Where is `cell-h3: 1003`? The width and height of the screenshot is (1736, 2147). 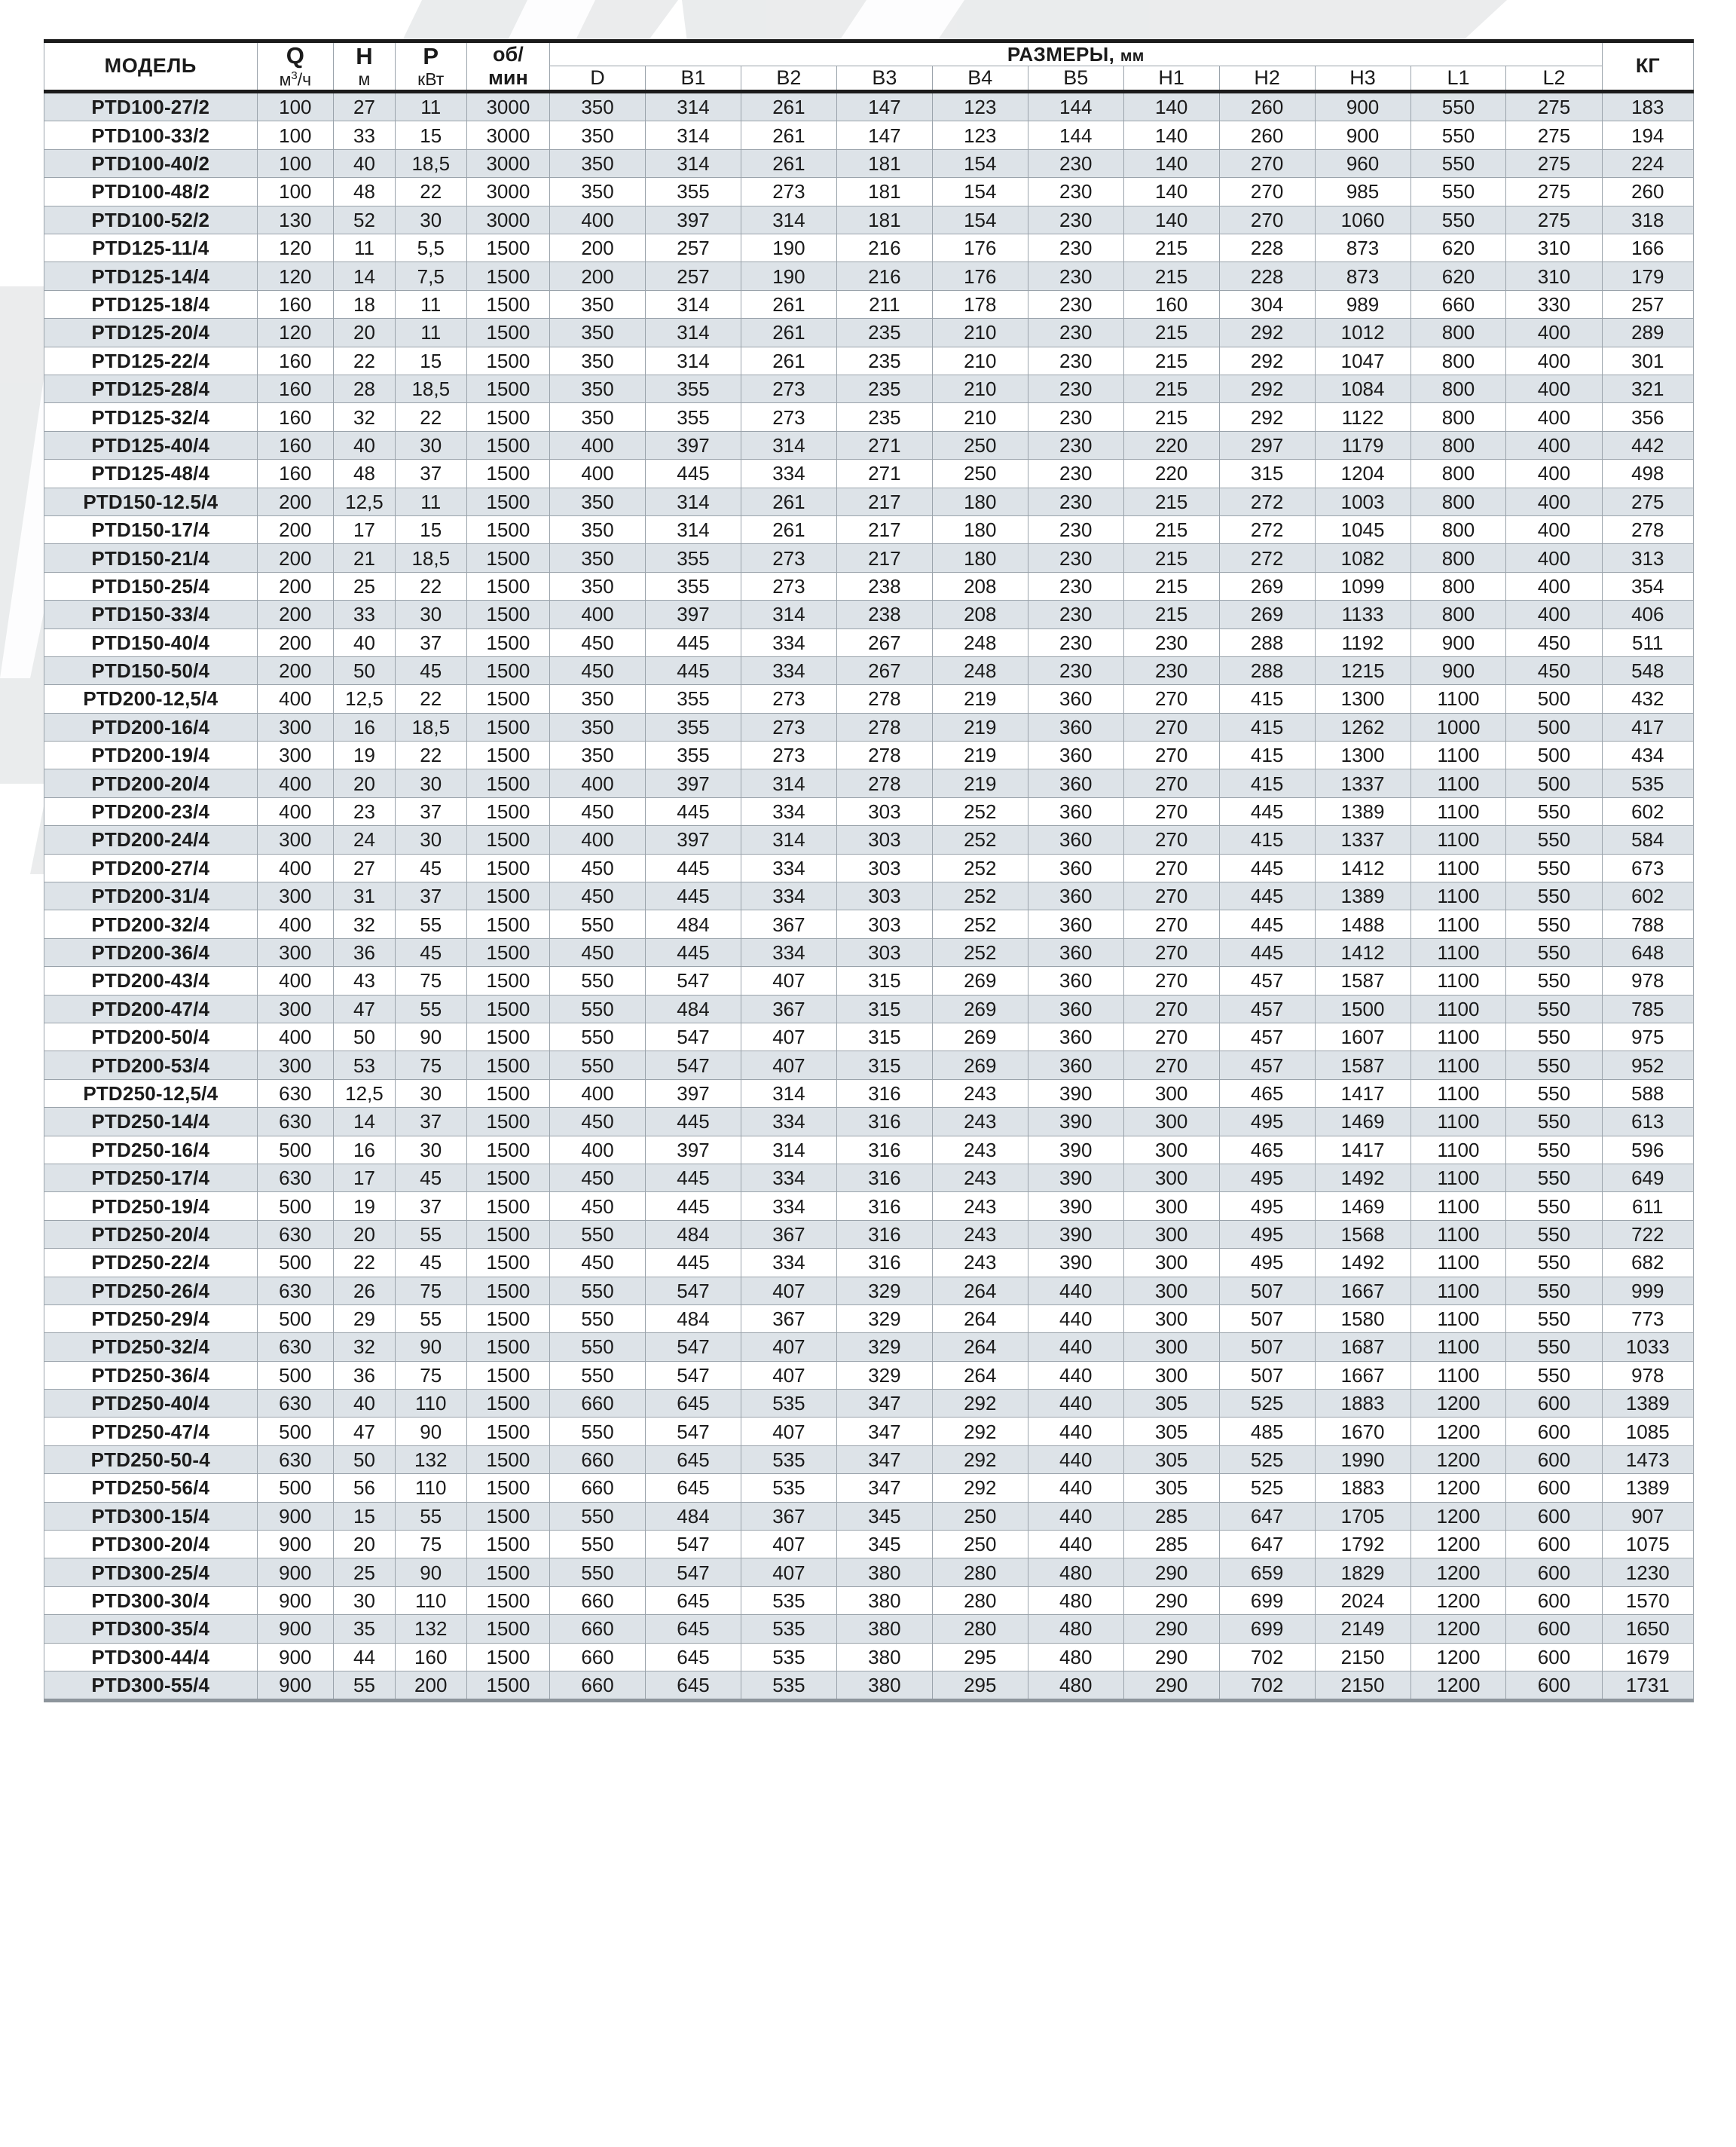 cell-h3: 1003 is located at coordinates (1362, 501).